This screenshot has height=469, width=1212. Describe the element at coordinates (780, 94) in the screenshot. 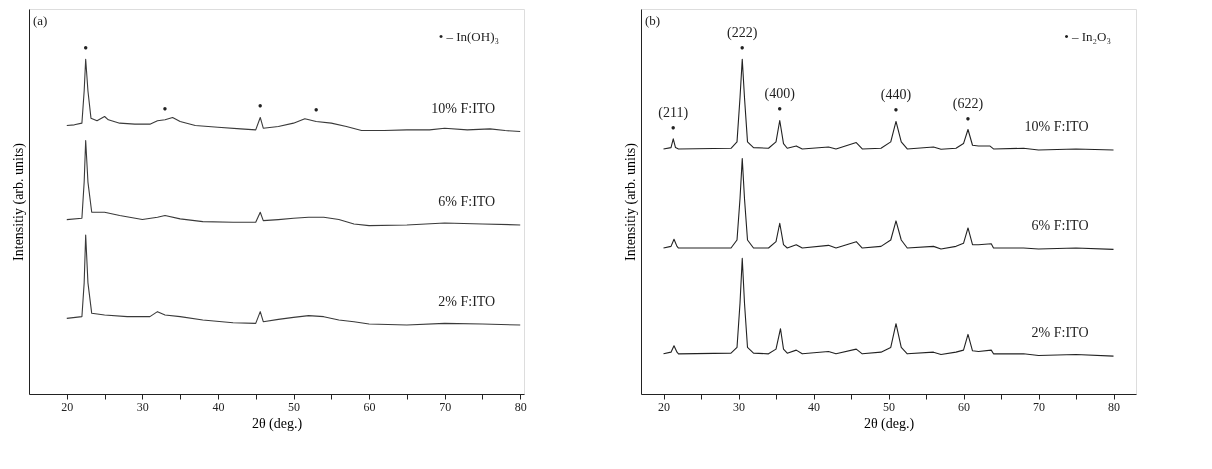

I see `annotation: (400)` at that location.